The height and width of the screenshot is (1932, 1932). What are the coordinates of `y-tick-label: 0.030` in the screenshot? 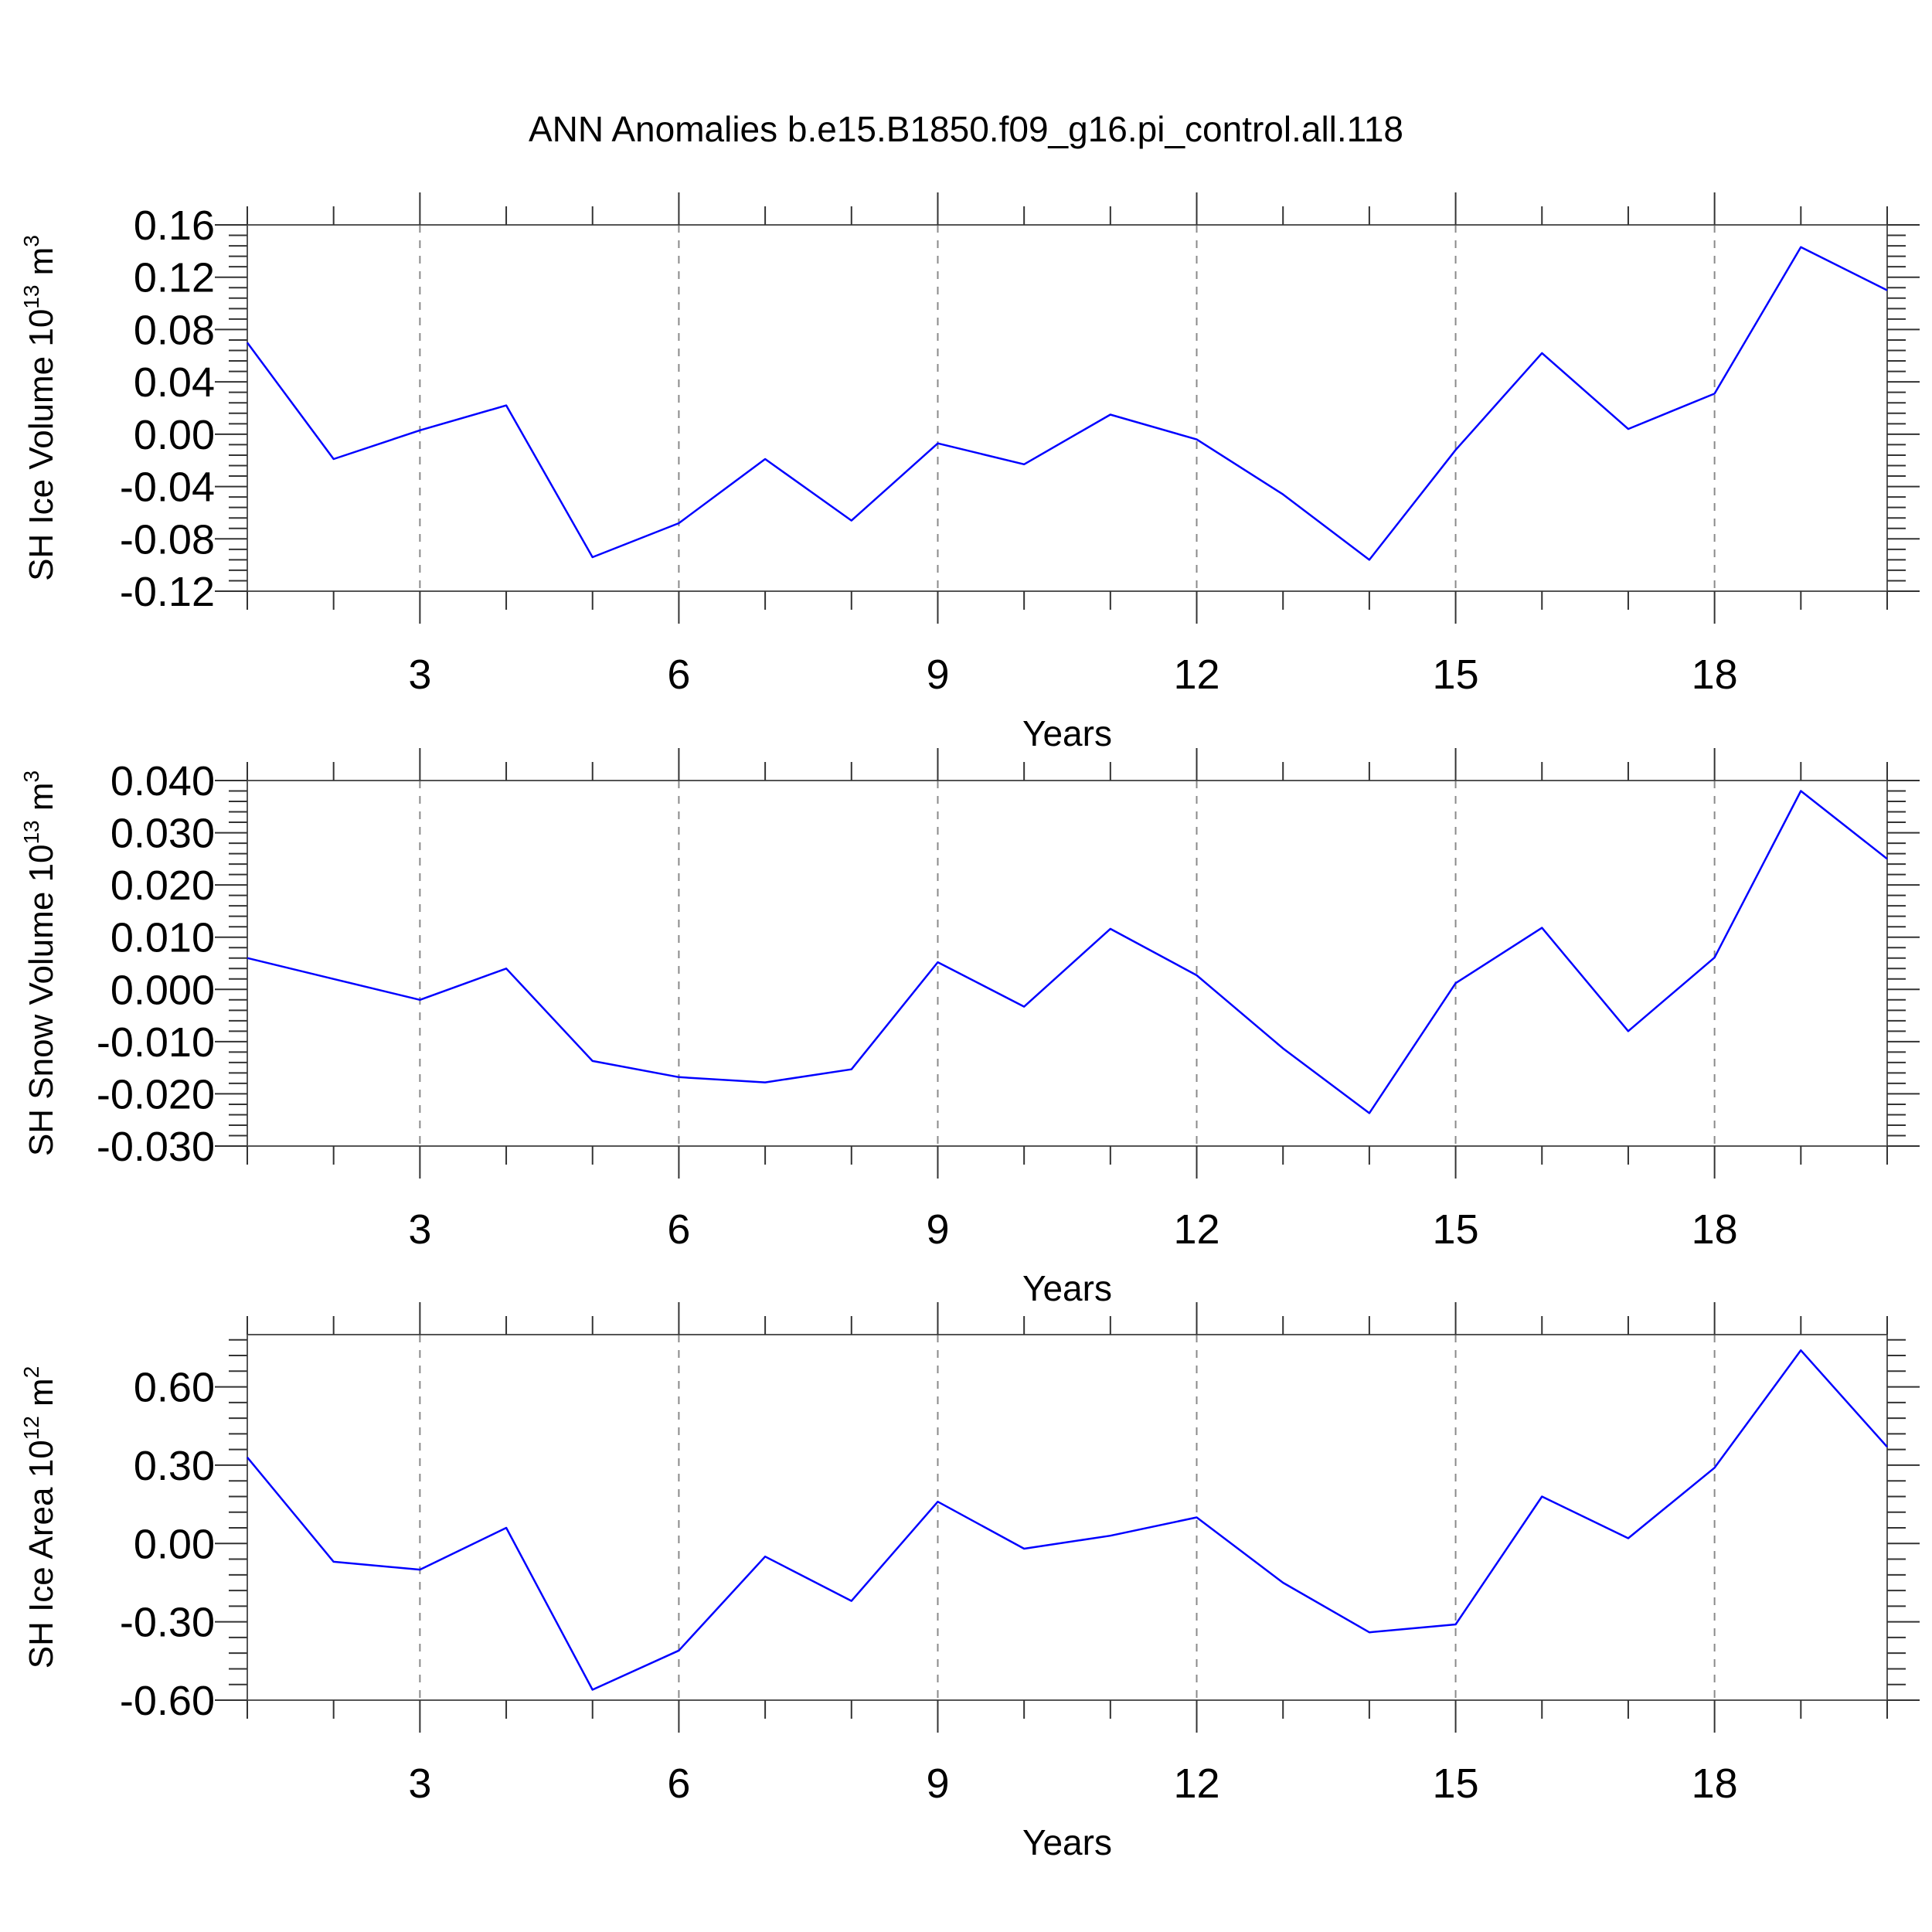 It's located at (163, 834).